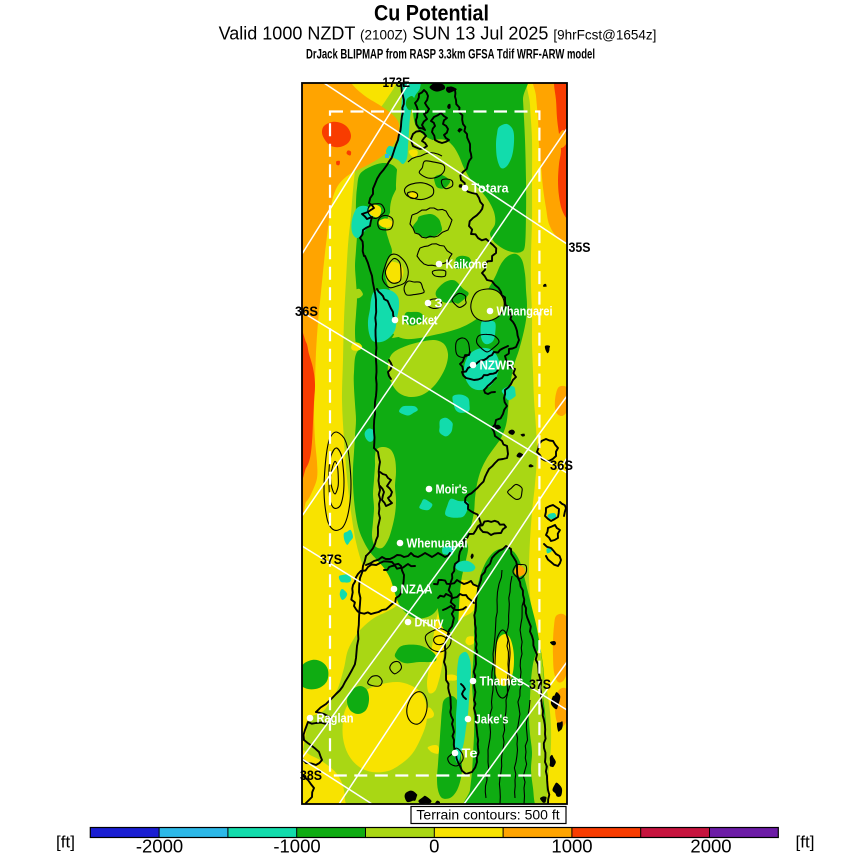 This screenshot has width=850, height=860. What do you see at coordinates (502, 681) in the screenshot?
I see `svg-text: Thames` at bounding box center [502, 681].